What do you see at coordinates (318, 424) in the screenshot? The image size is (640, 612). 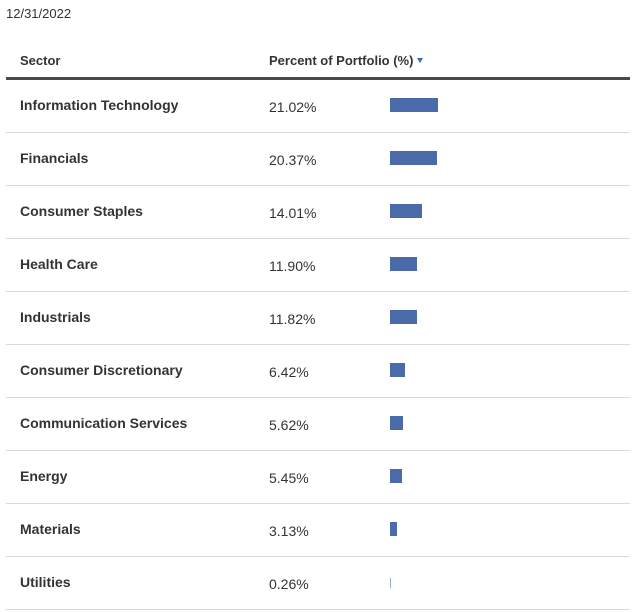 I see `table-row: Communication Services 5.62%` at bounding box center [318, 424].